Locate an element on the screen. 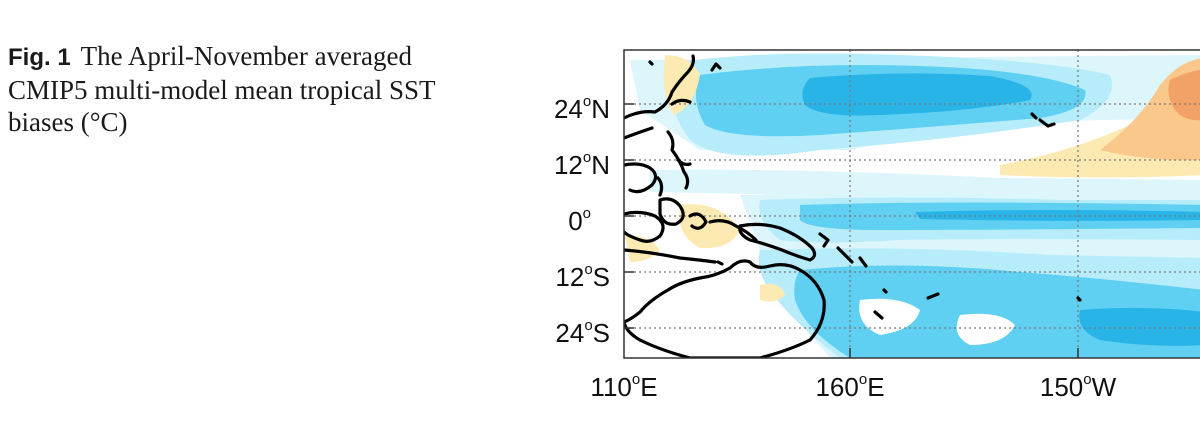 This screenshot has width=1200, height=437. lat-label-0: 0o is located at coordinates (579, 220).